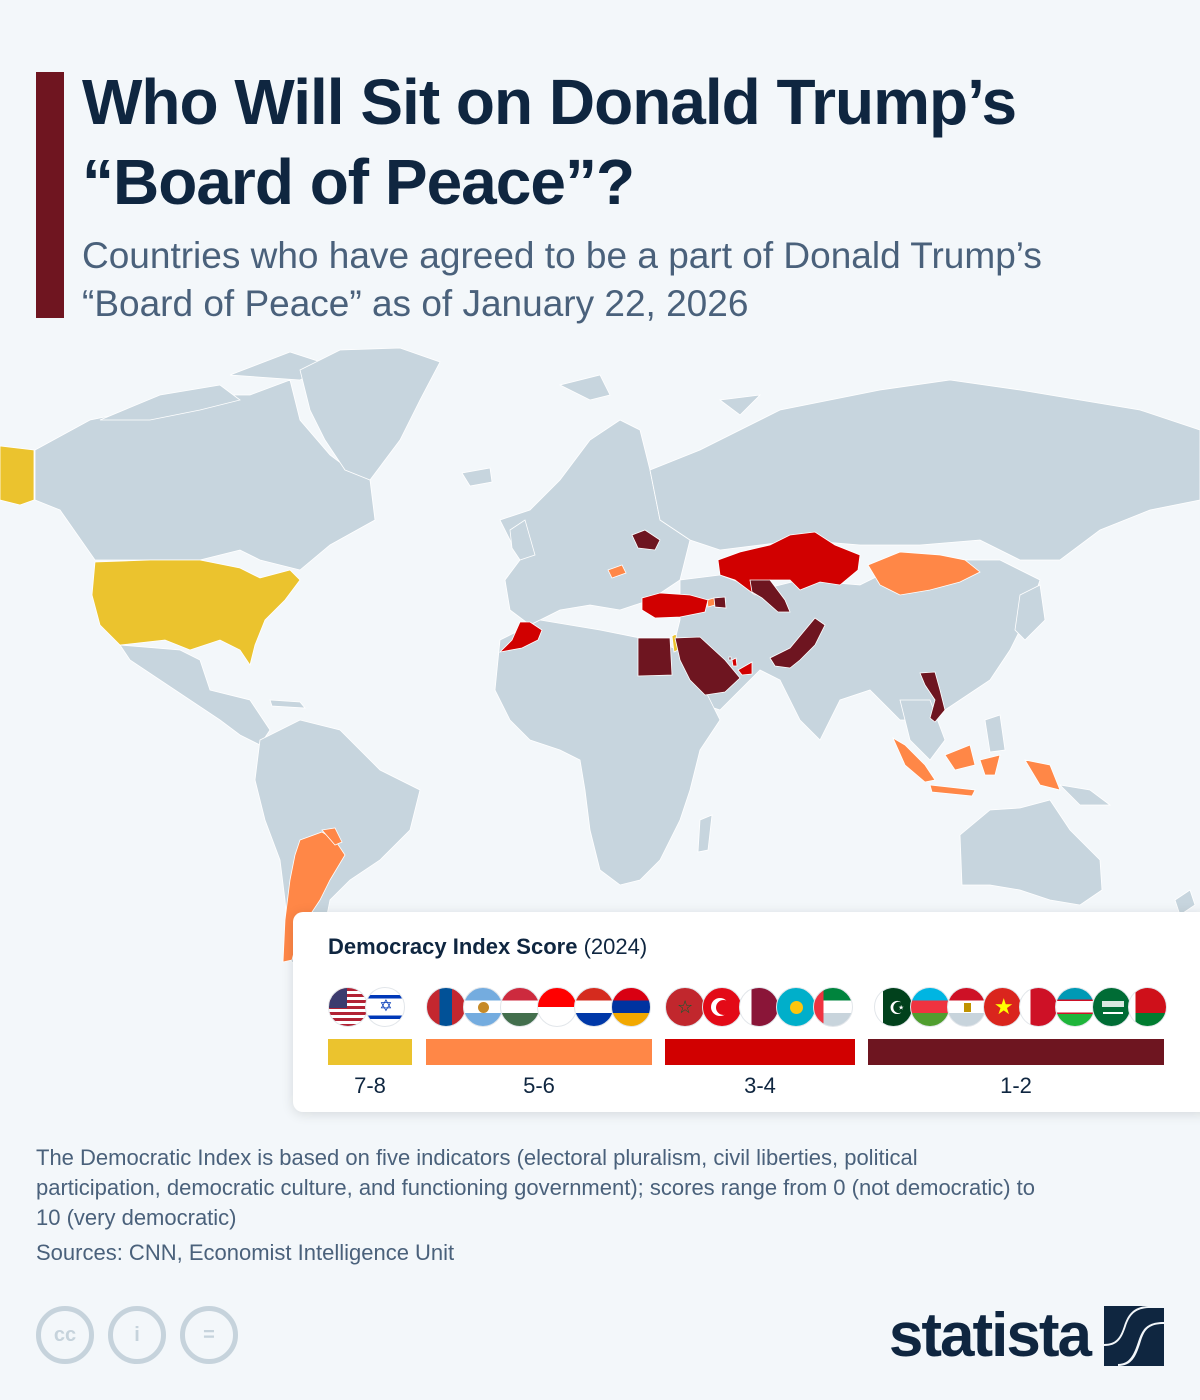 This screenshot has width=1200, height=1400. What do you see at coordinates (1039, 1007) in the screenshot?
I see `flag-bahrain-icon` at bounding box center [1039, 1007].